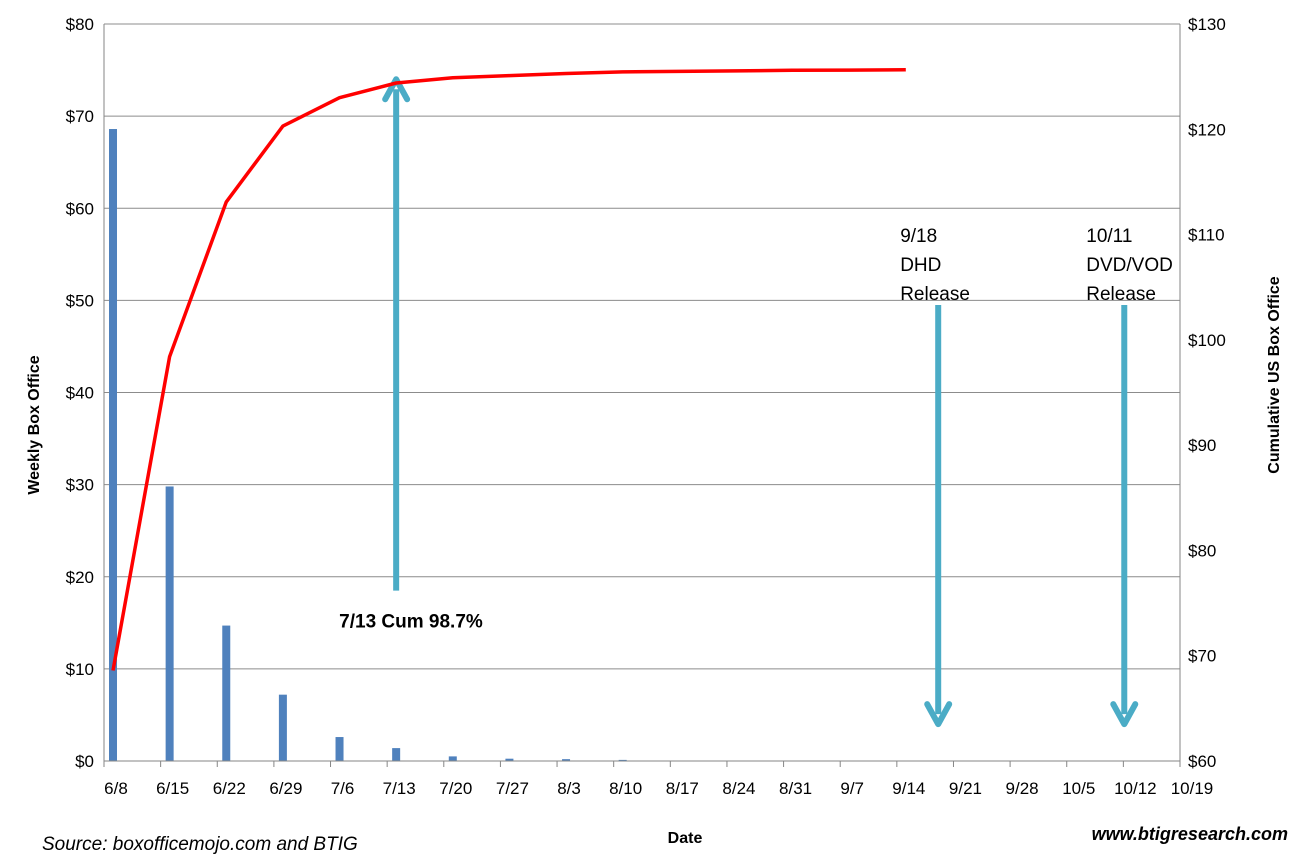  I want to click on y-left-tick-labels: $0 $10 $20 $30 $40 $50 $60 $70 $80, so click(80, 393).